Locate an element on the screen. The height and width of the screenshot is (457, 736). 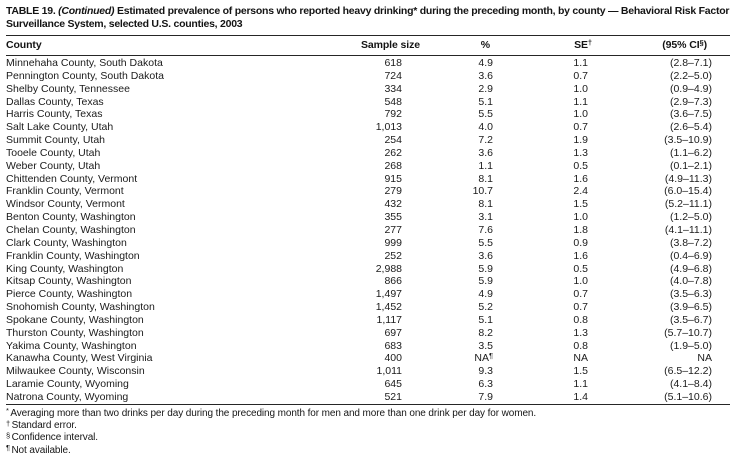
table-row: Kanawha County, West Virginia 400 NA¶ NA NA is located at coordinates (368, 358).